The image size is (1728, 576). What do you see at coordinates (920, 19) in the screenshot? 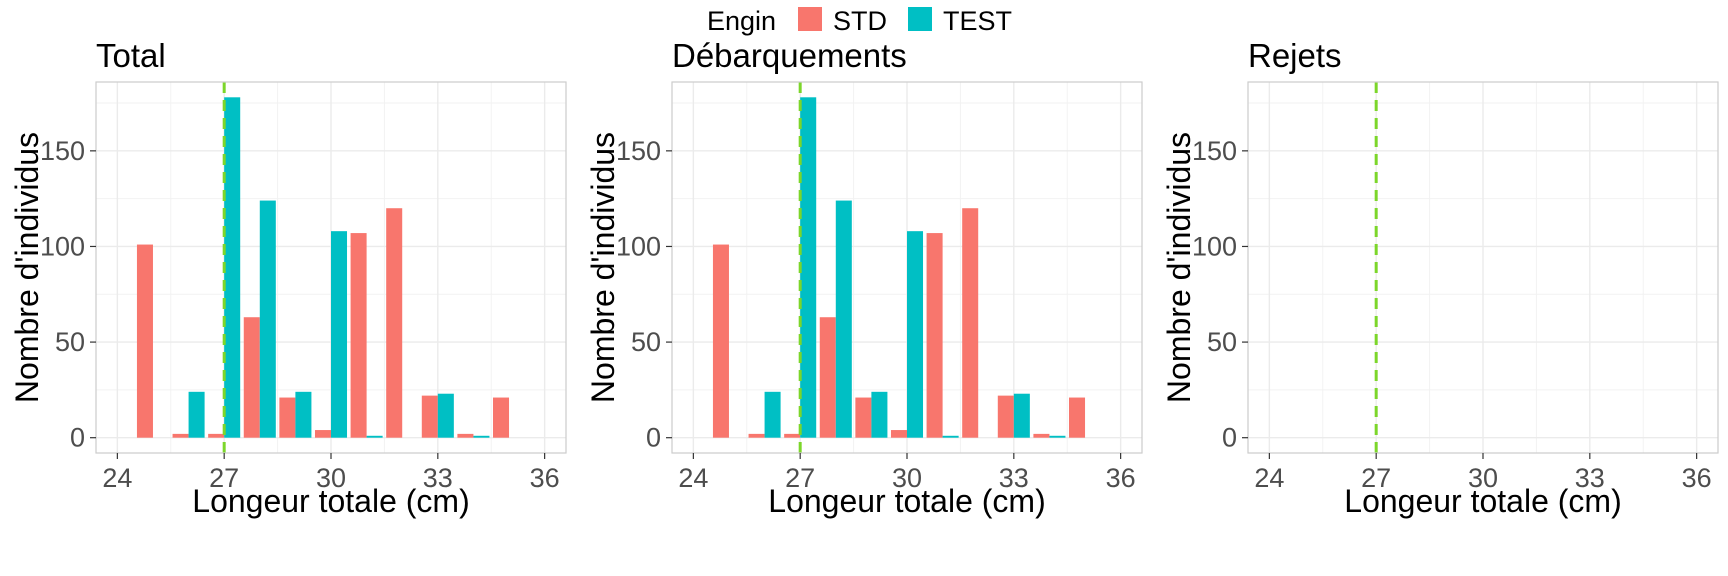
I see `legend-key-test` at bounding box center [920, 19].